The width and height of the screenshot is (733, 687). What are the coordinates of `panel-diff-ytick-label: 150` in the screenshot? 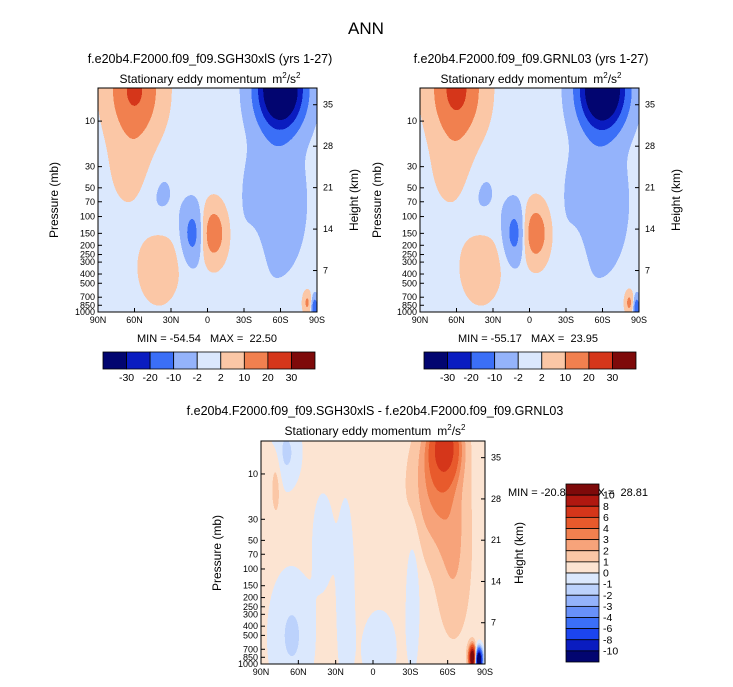 It's located at (250, 586).